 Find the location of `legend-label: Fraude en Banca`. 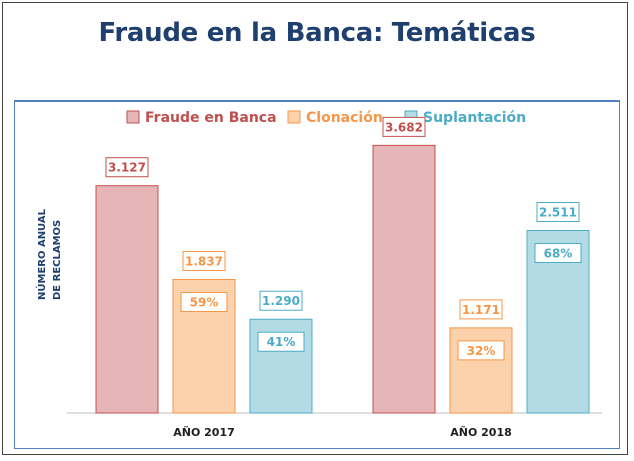

legend-label: Fraude en Banca is located at coordinates (211, 118).